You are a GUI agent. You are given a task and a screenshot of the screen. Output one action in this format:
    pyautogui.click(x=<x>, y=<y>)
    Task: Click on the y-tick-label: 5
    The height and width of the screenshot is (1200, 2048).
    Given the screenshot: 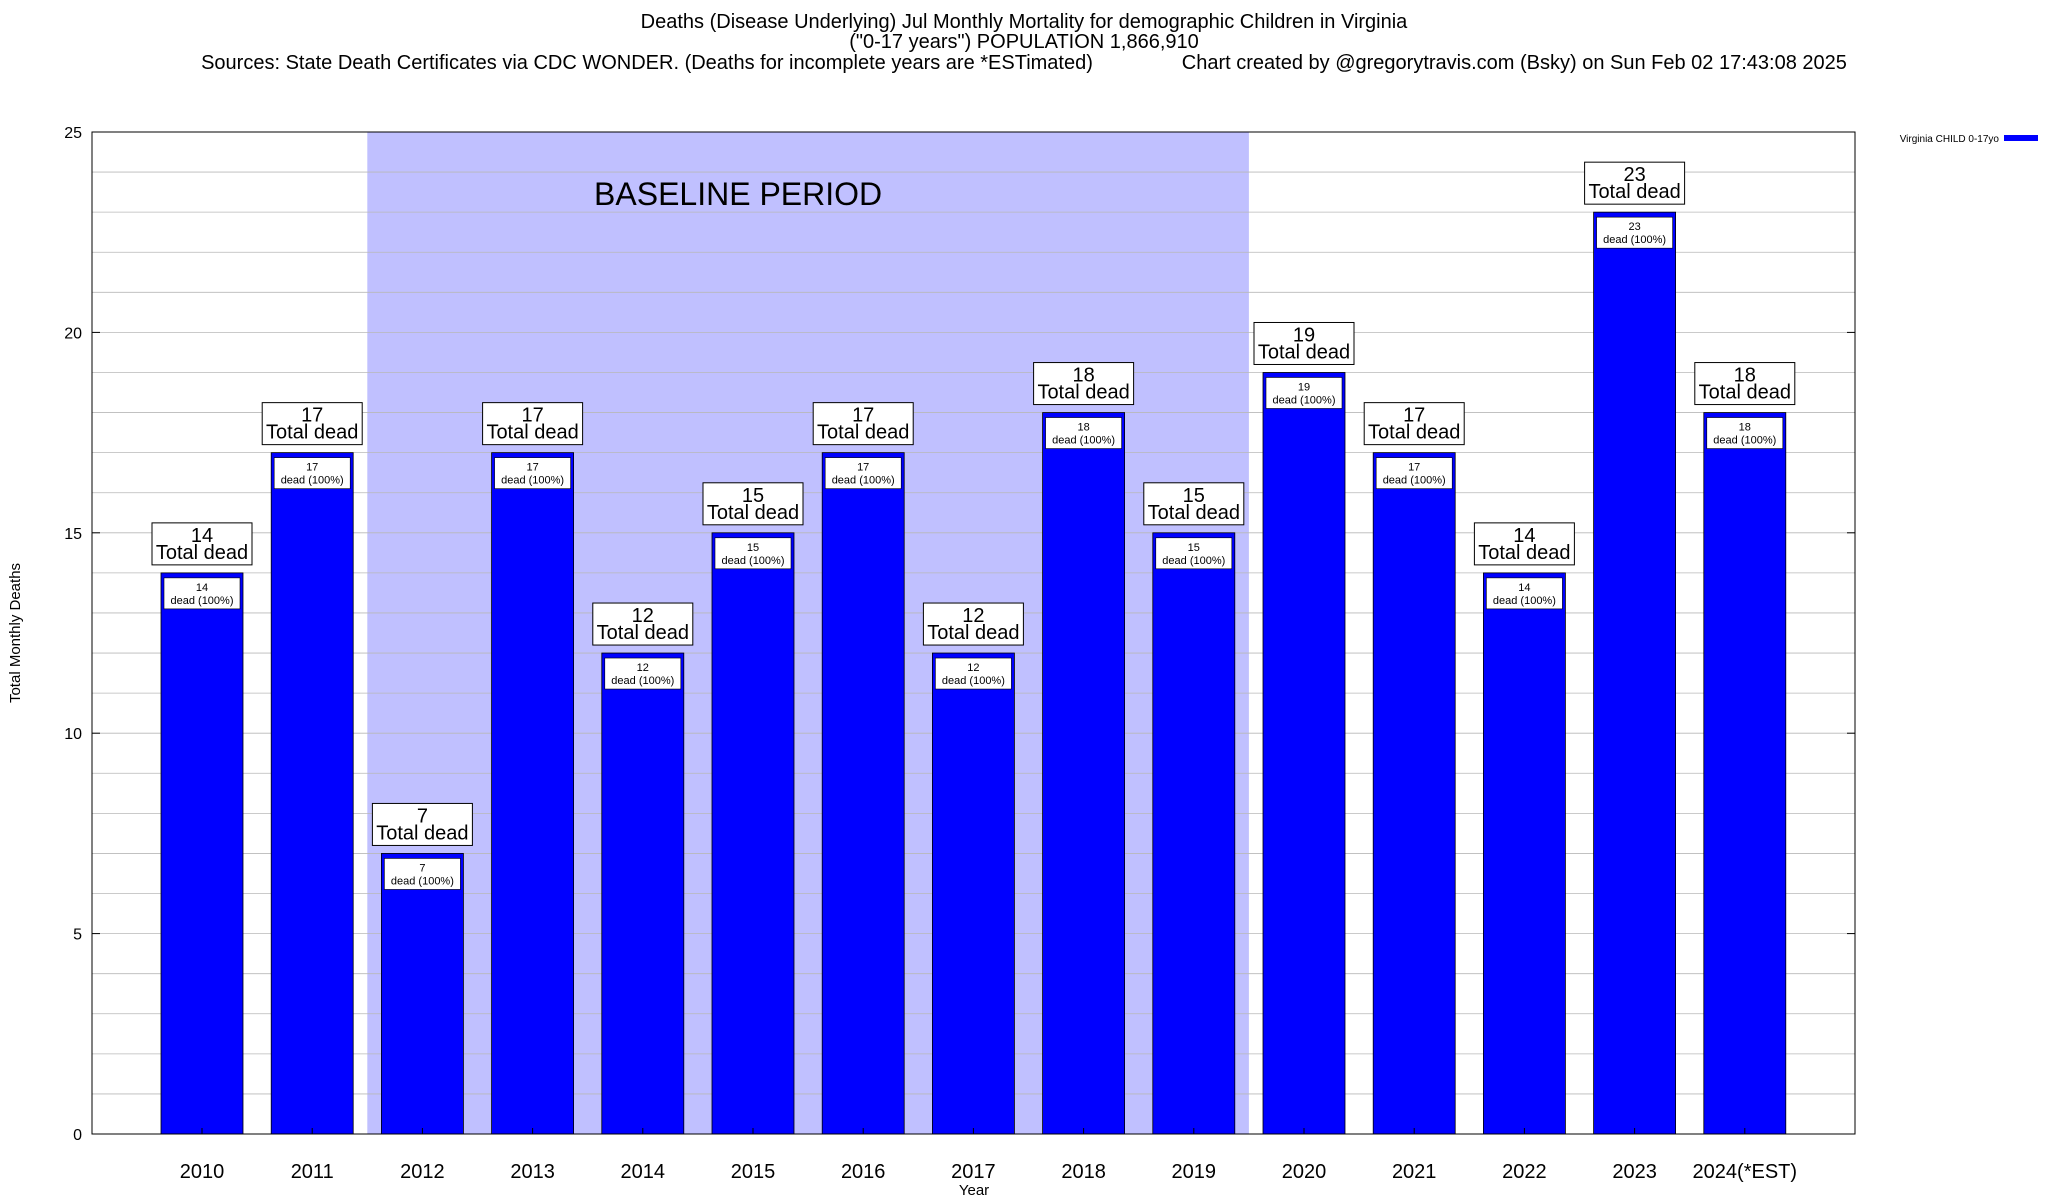 What is the action you would take?
    pyautogui.click(x=77, y=935)
    